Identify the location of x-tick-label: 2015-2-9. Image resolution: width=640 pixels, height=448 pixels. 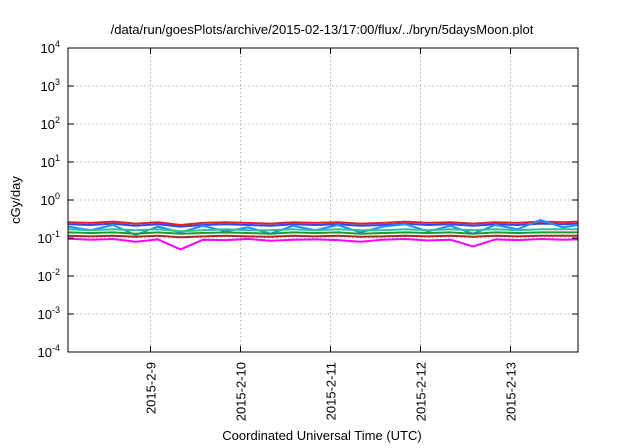
(151, 388).